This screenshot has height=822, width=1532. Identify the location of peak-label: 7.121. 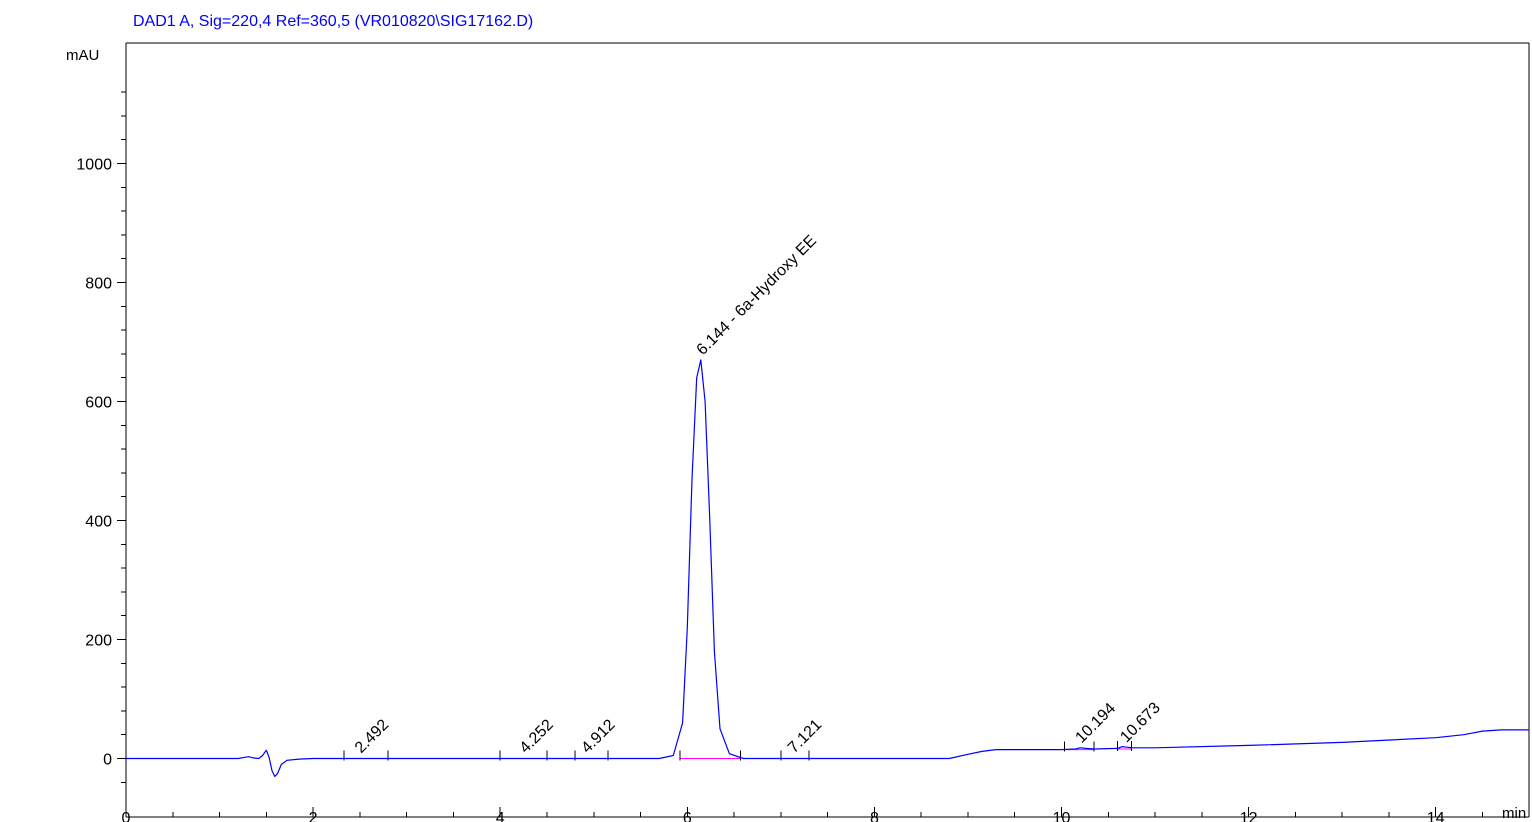
(805, 736).